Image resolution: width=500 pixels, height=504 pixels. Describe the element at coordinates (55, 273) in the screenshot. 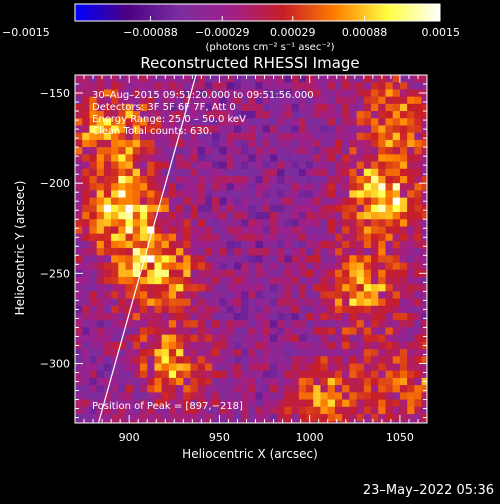

I see `y-tick-label: −250` at that location.